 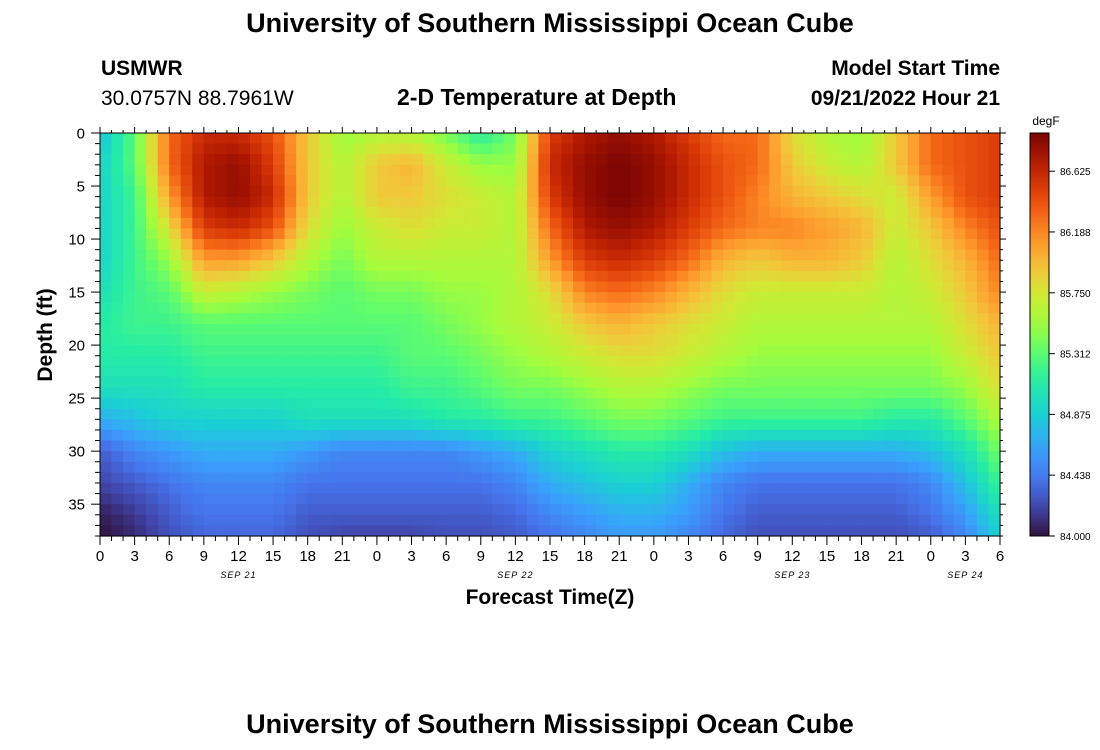 What do you see at coordinates (1075, 415) in the screenshot?
I see `colorbar-tick-label: 84.875` at bounding box center [1075, 415].